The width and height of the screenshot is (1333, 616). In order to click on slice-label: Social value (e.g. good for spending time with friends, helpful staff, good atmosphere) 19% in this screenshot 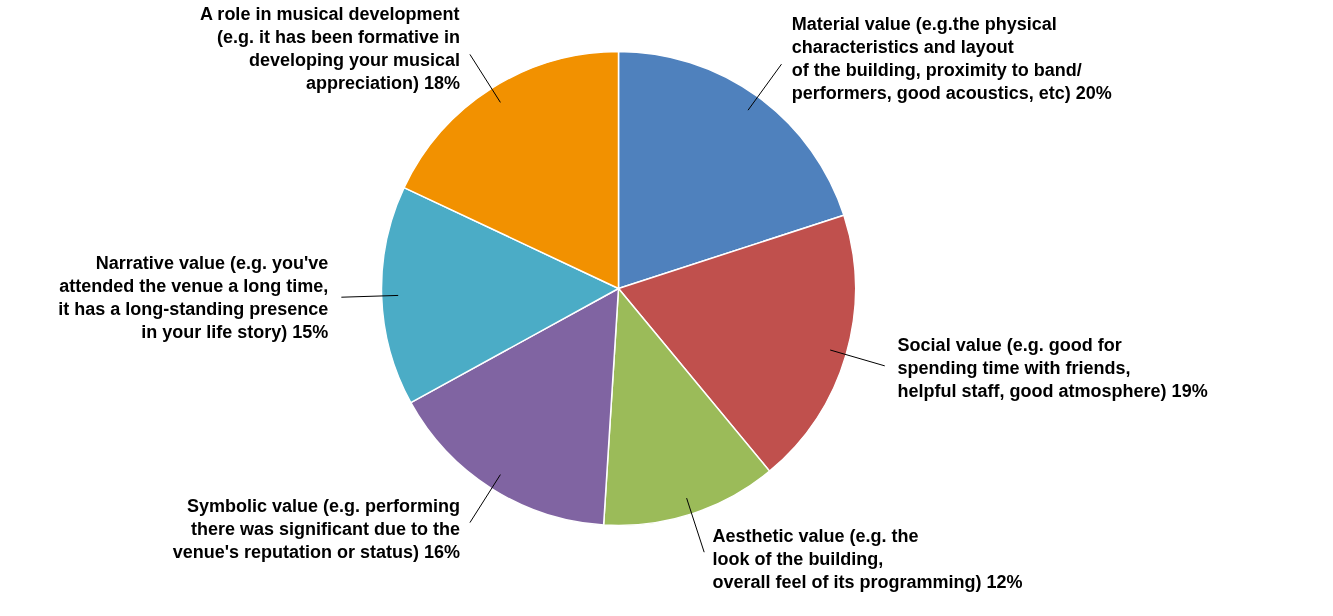, I will do `click(1052, 367)`.